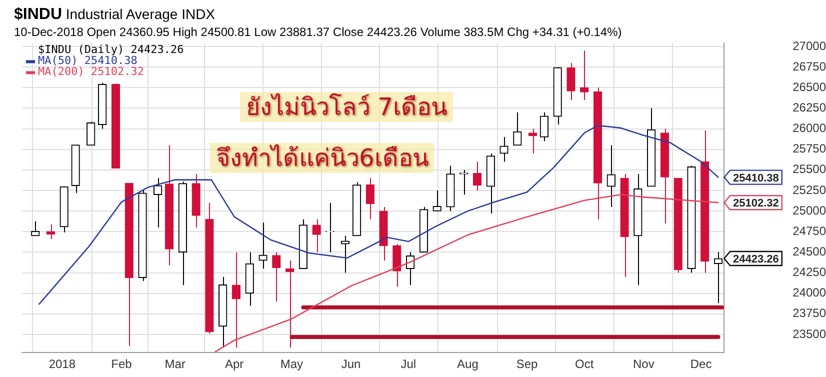  What do you see at coordinates (346, 107) in the screenshot?
I see `annotation: ยังไม่นิวโลว์ 7เดือน` at bounding box center [346, 107].